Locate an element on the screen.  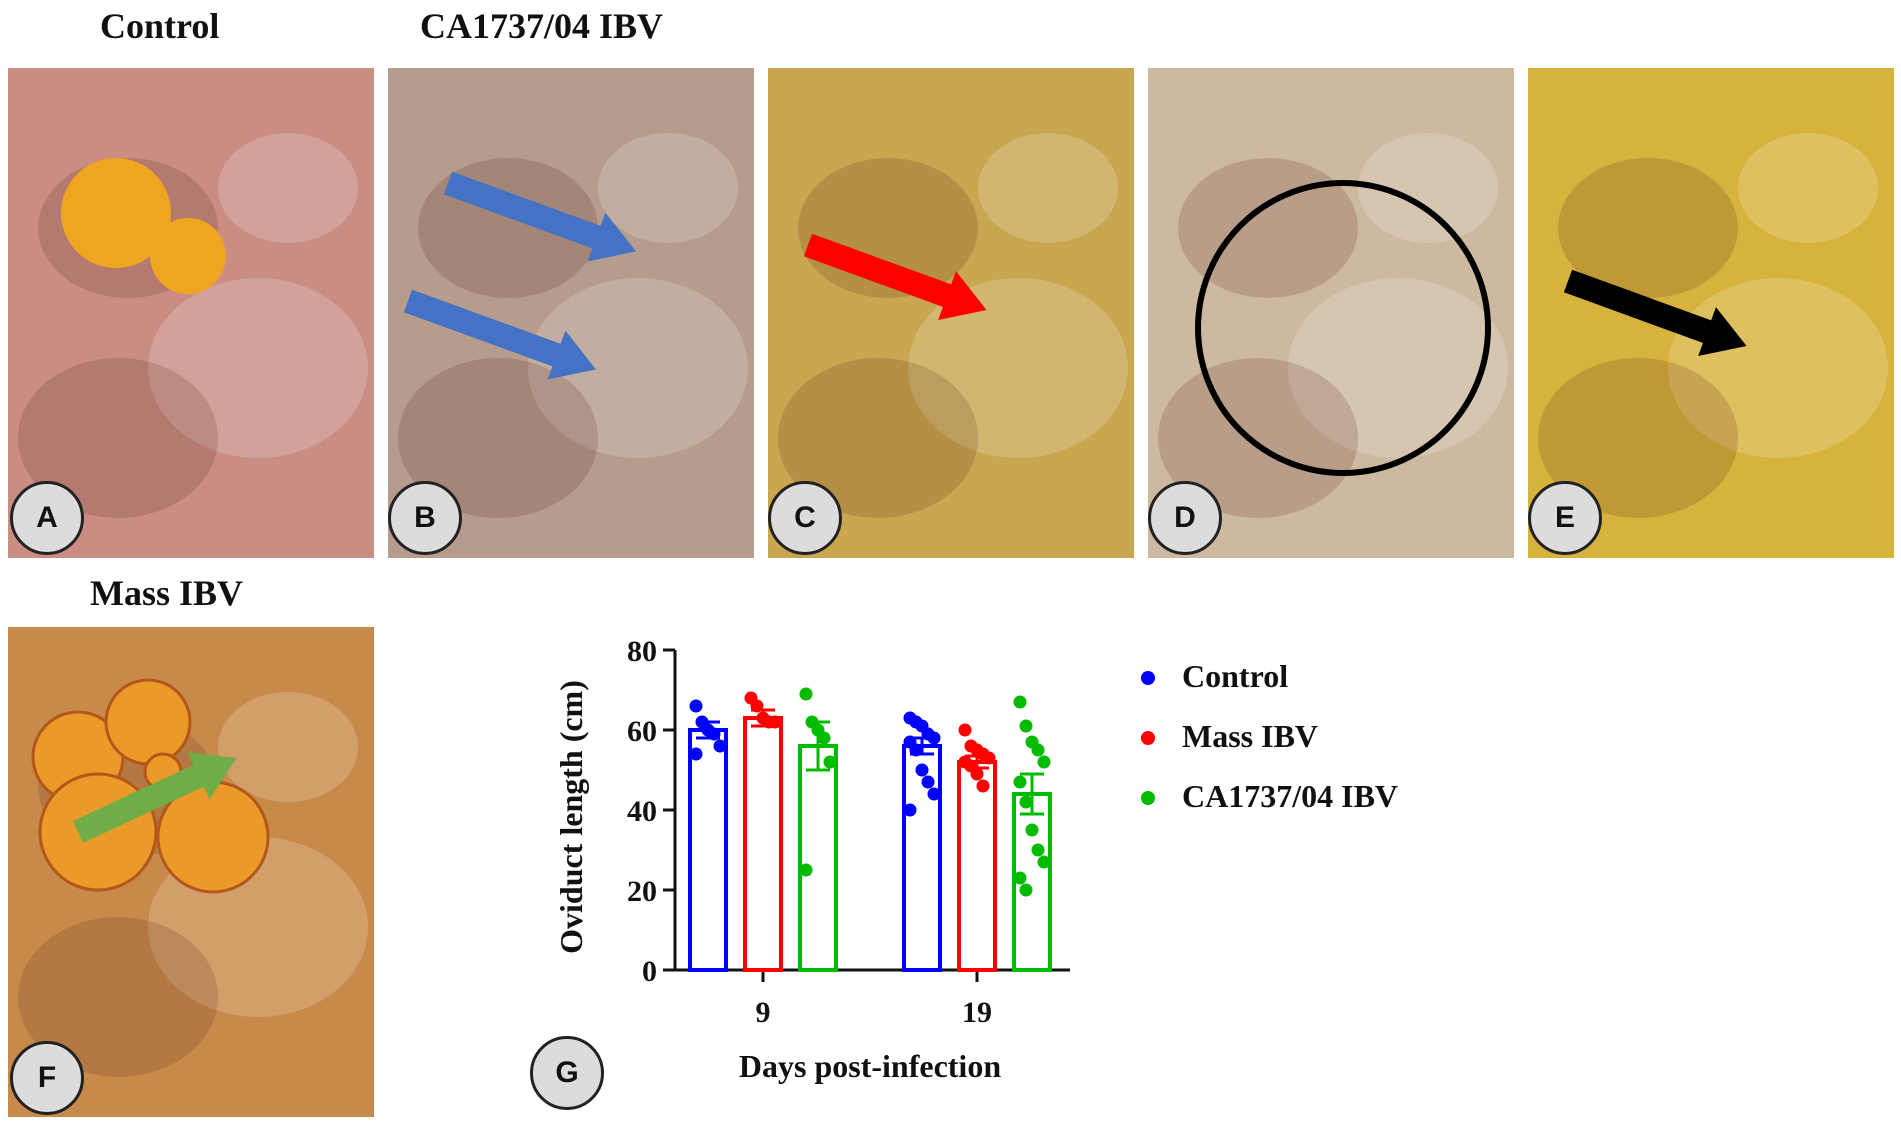
lesion-circle is located at coordinates (1343, 328).